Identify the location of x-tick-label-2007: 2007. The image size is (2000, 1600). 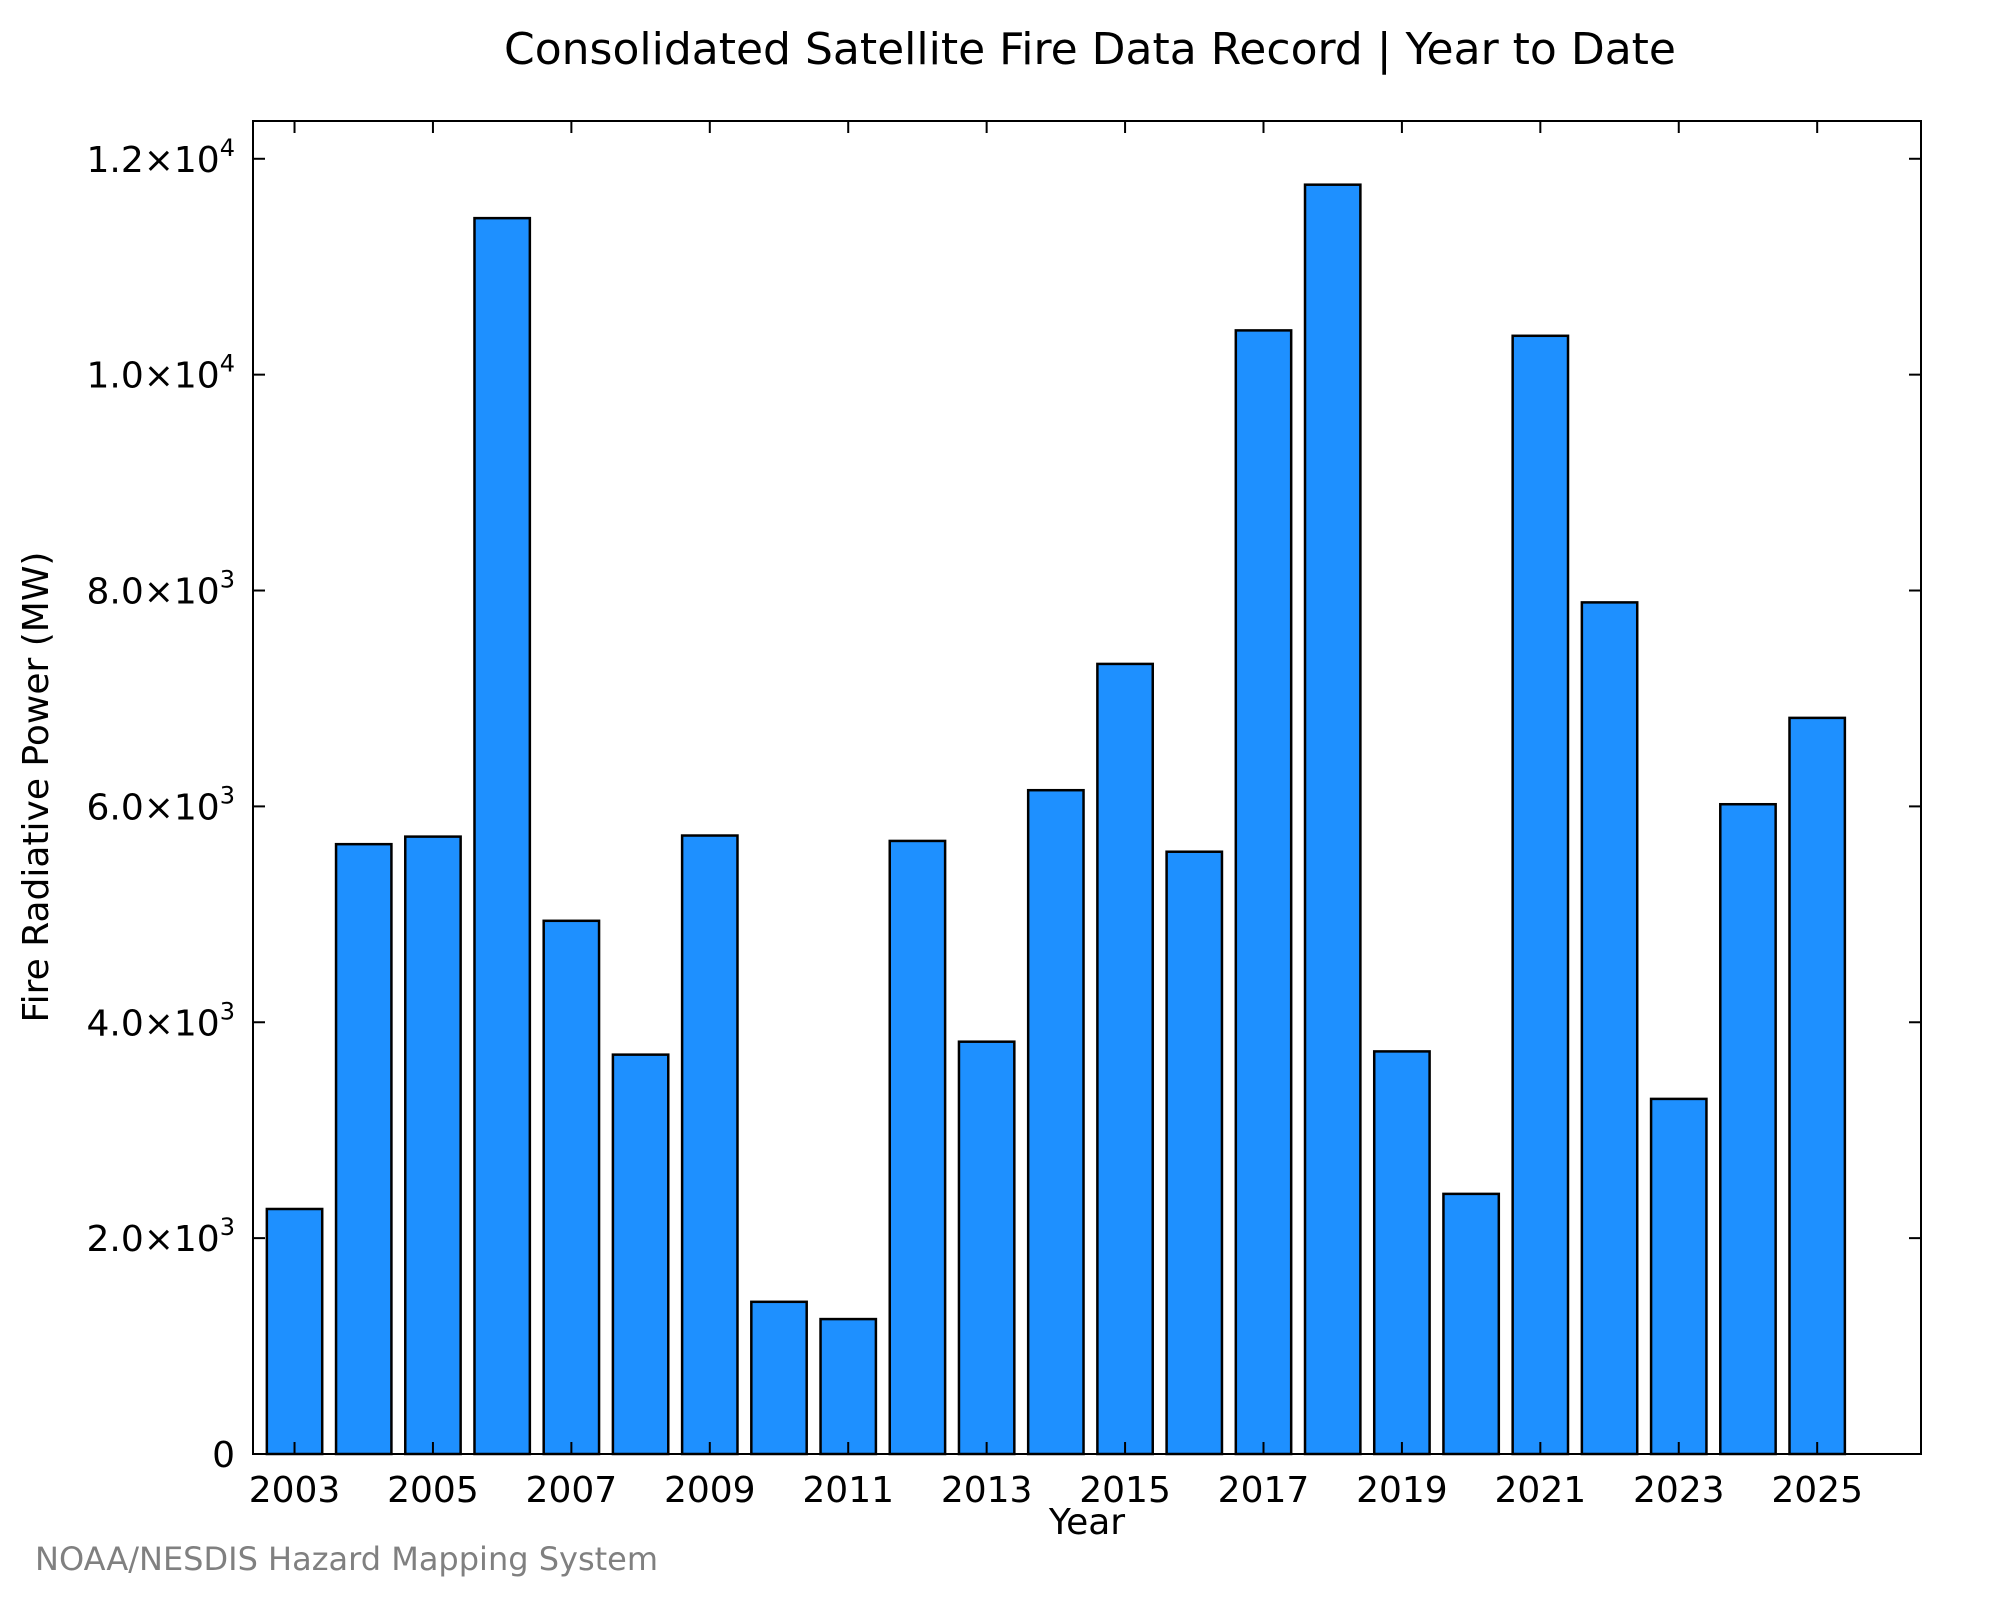
(572, 1490).